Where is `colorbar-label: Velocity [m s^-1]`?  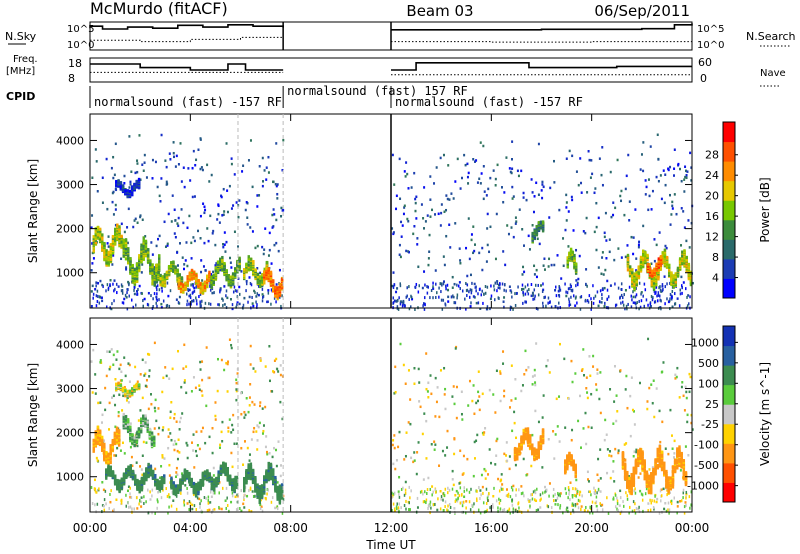 colorbar-label: Velocity [m s^-1] is located at coordinates (765, 414).